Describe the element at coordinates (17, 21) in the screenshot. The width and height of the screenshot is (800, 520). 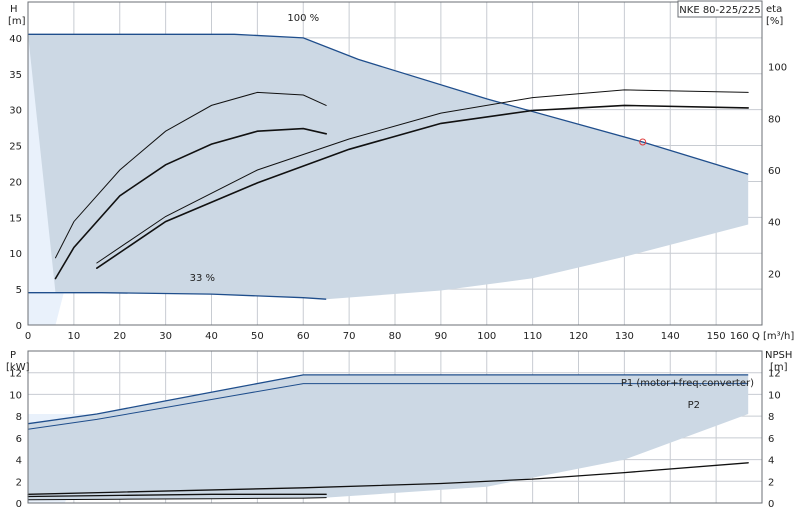
I see `y-axis-unit: [m]` at that location.